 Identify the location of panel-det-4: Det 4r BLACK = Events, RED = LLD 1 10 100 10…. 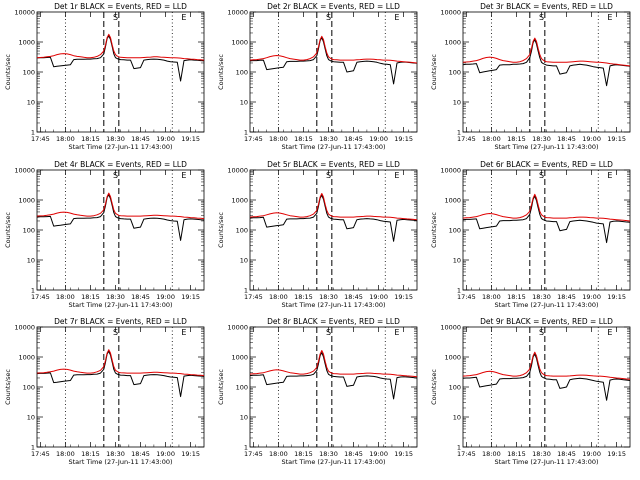
(104, 234).